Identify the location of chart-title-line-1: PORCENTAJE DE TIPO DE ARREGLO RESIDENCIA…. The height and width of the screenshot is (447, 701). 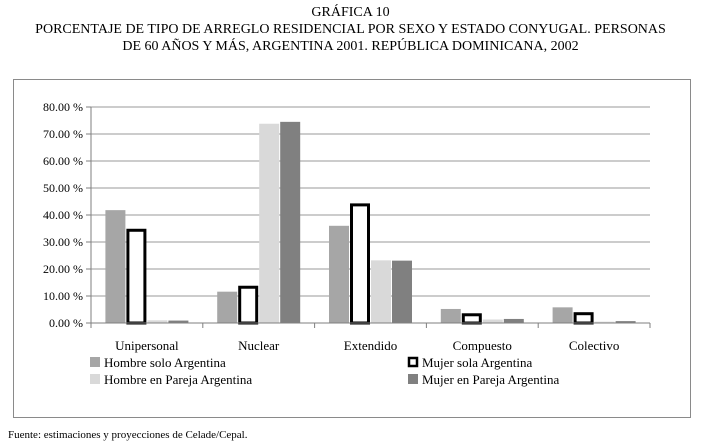
(350, 29).